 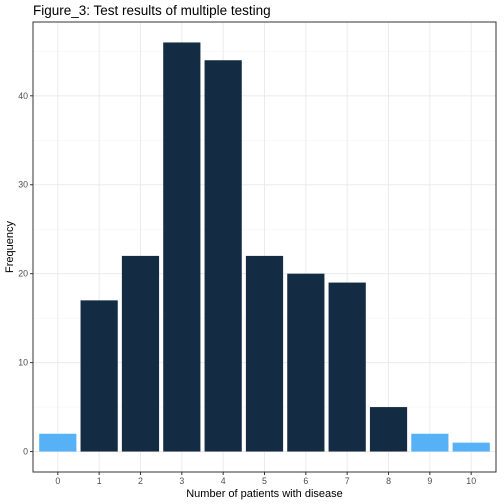 What do you see at coordinates (23, 363) in the screenshot?
I see `y-tick-label: 10` at bounding box center [23, 363].